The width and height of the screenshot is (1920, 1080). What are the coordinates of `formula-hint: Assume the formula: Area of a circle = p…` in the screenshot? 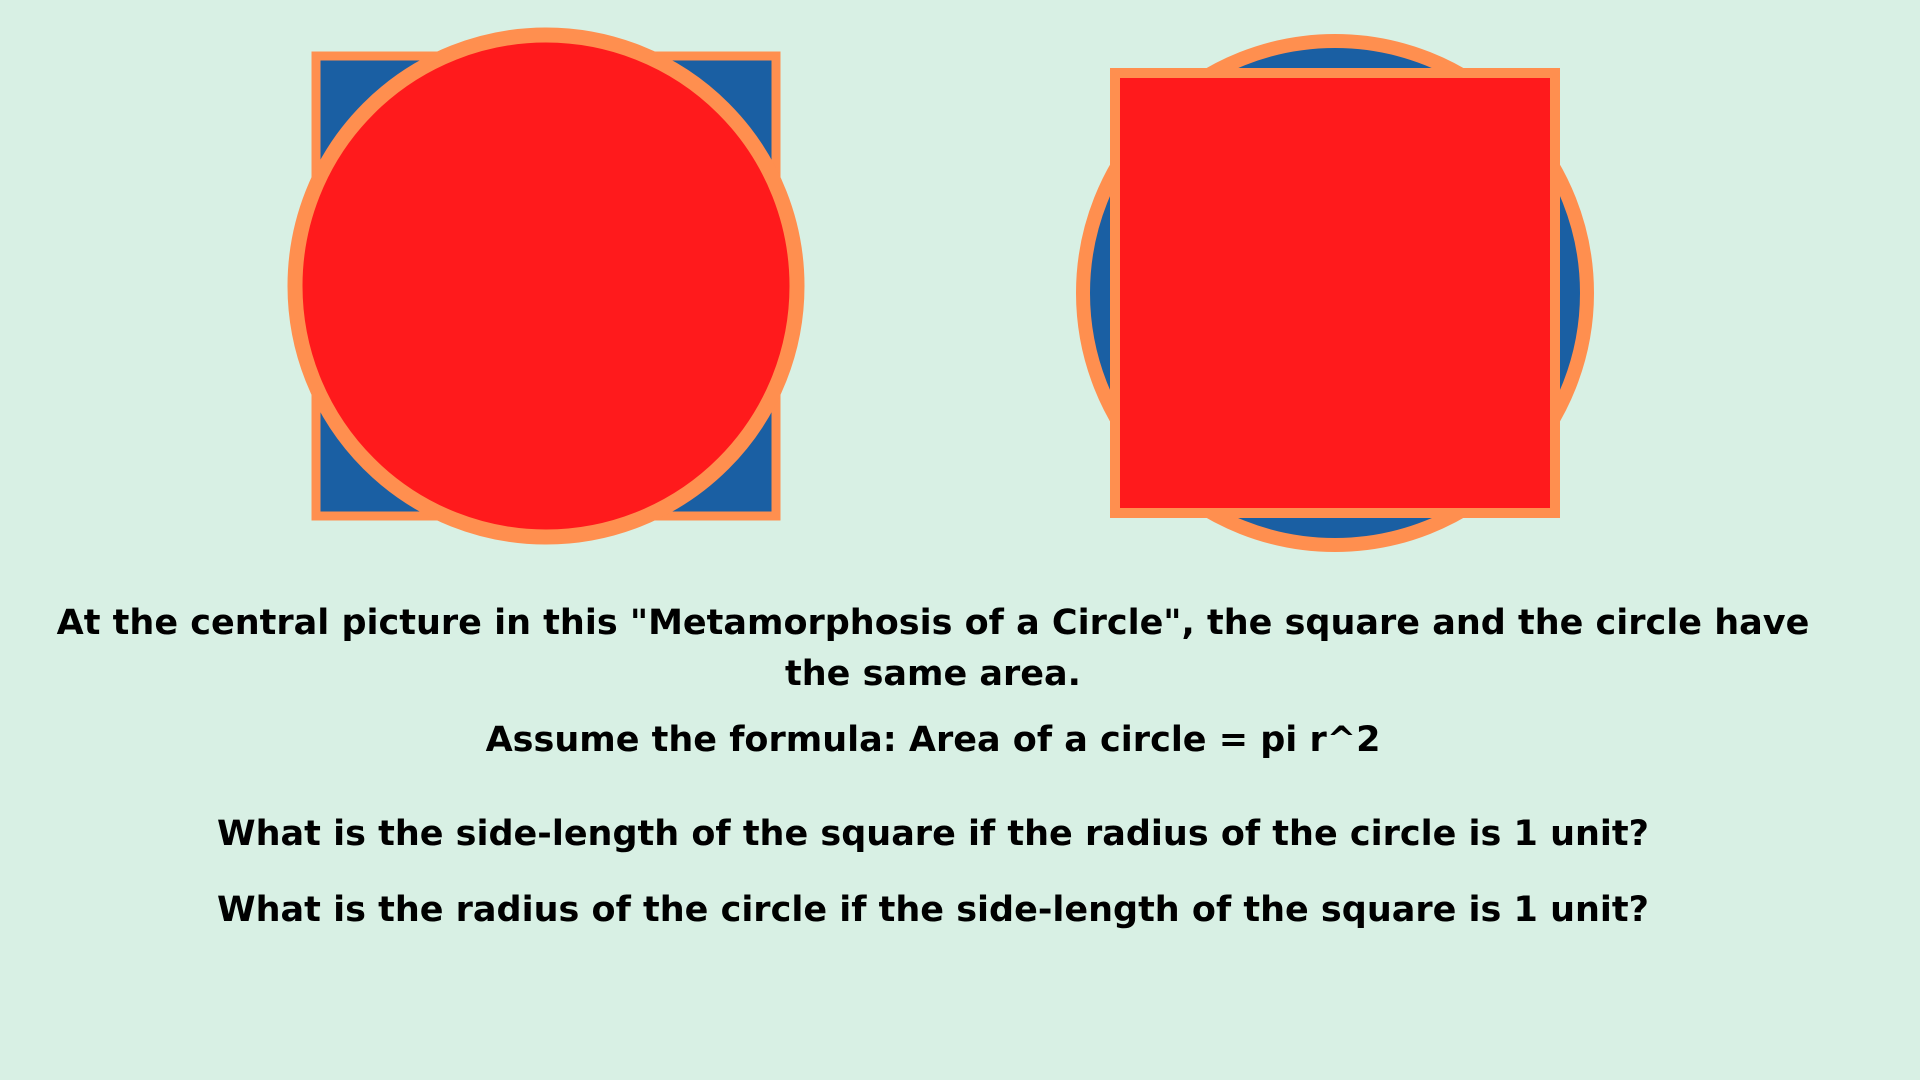 It's located at (933, 740).